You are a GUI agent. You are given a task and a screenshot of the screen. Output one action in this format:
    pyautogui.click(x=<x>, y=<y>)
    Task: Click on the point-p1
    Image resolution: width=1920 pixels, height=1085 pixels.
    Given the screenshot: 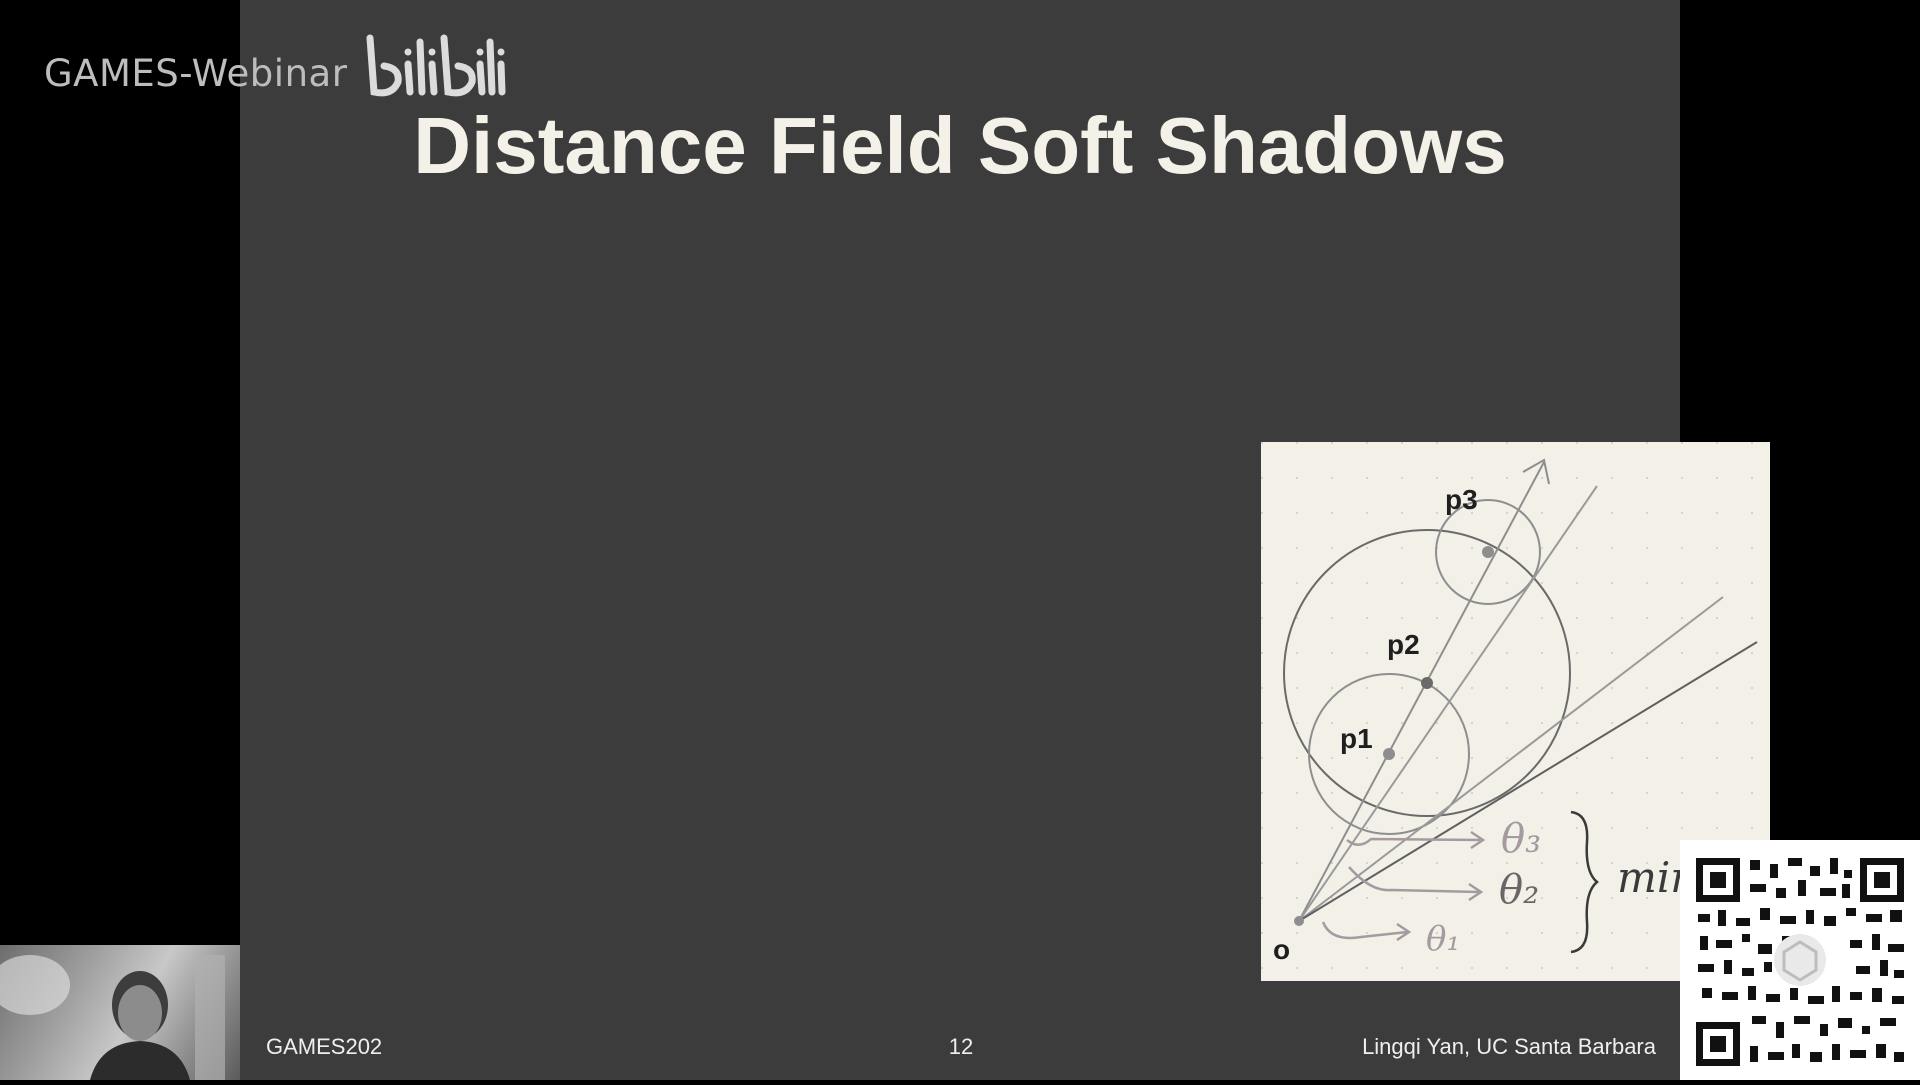 What is the action you would take?
    pyautogui.click(x=1389, y=754)
    